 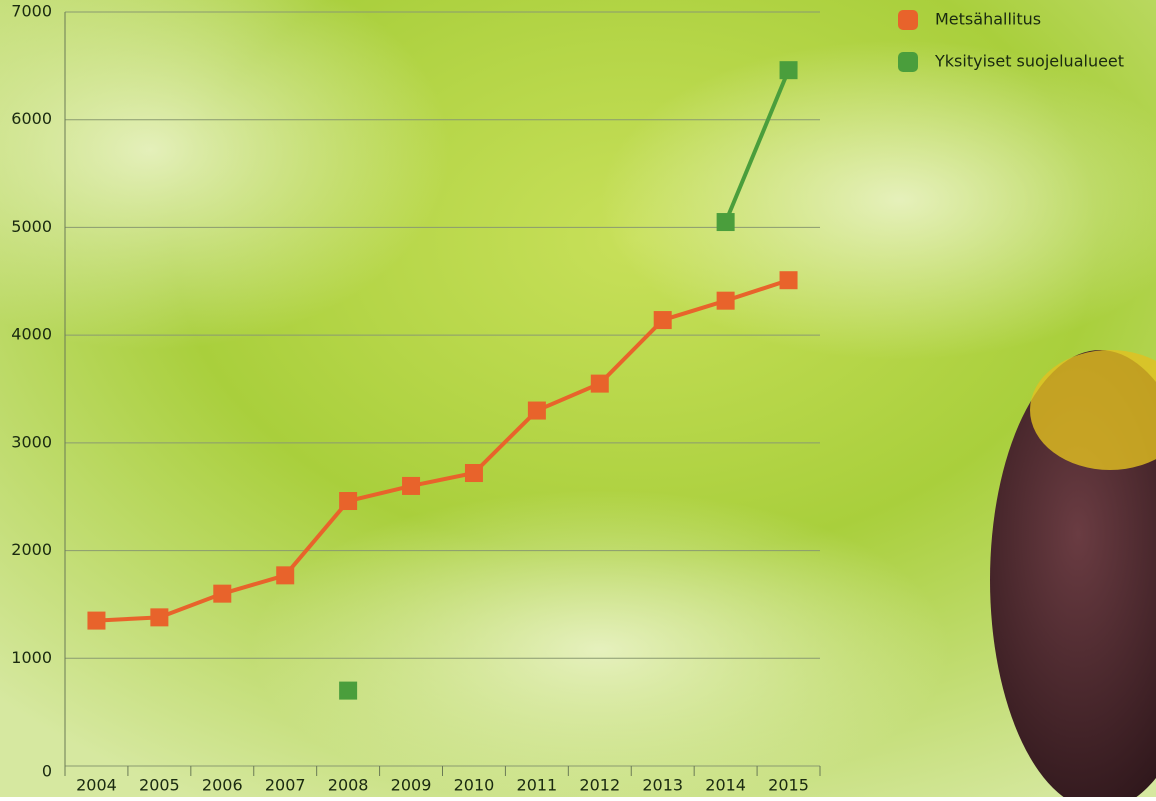 I want to click on y-tick-label: 4000, so click(x=31, y=334).